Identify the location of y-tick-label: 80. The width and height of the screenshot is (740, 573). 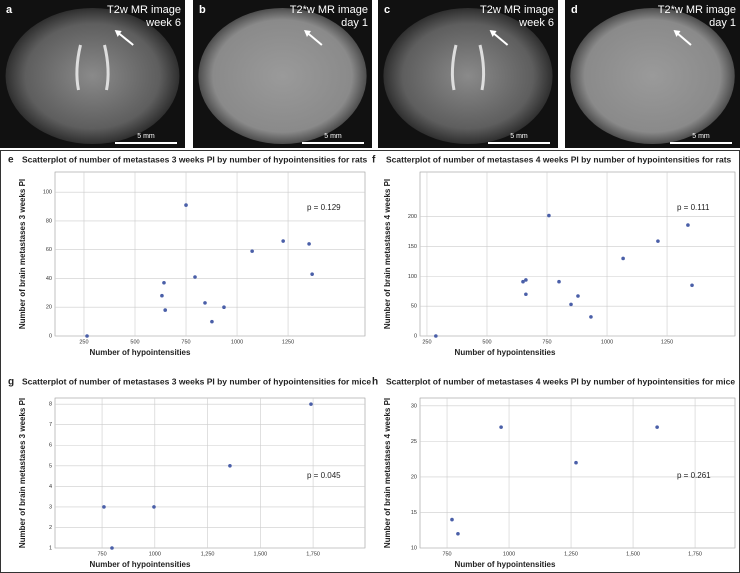
(49, 221).